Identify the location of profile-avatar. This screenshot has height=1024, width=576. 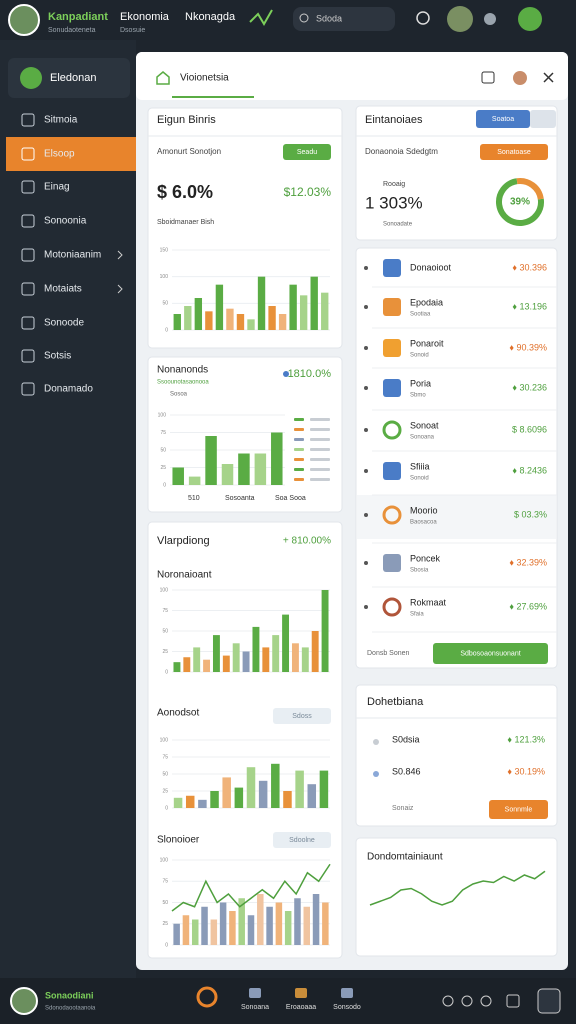
(460, 19).